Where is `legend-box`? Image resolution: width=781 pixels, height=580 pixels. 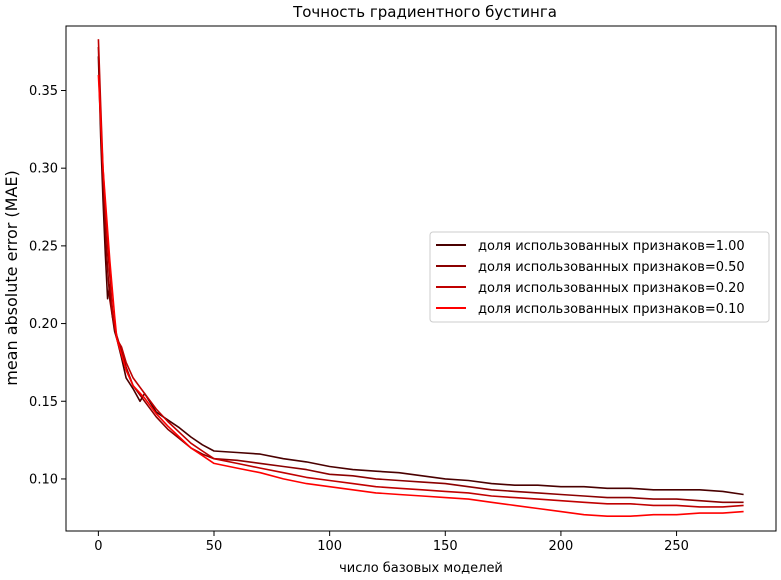
legend-box is located at coordinates (599, 277).